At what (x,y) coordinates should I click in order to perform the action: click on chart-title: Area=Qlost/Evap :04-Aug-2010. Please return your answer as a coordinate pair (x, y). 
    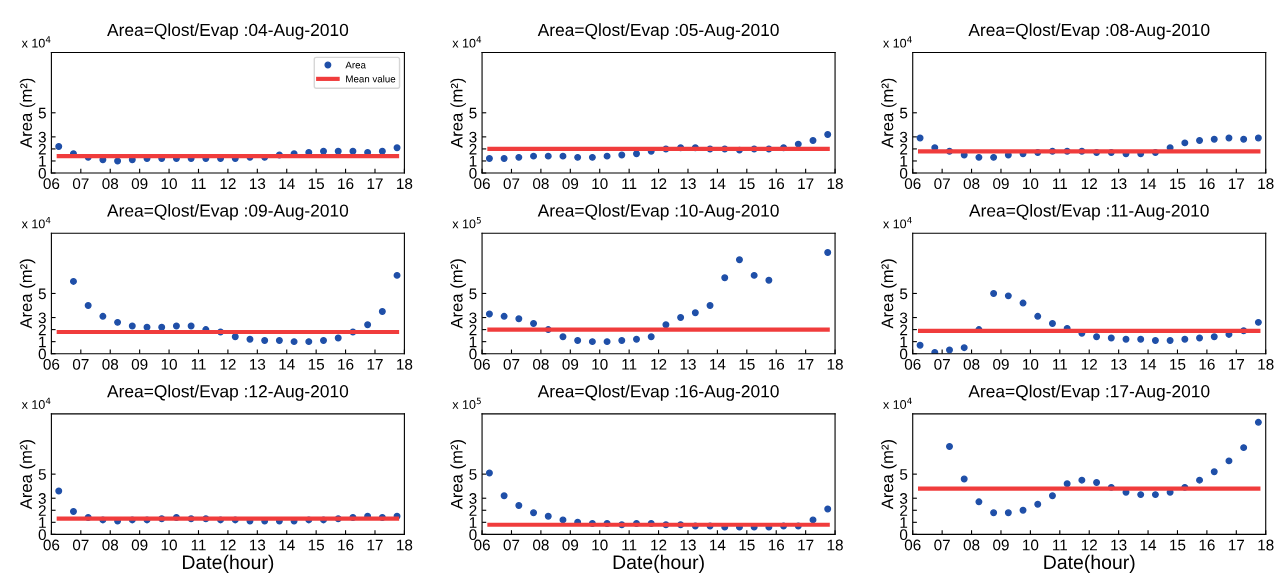
    Looking at the image, I should click on (228, 31).